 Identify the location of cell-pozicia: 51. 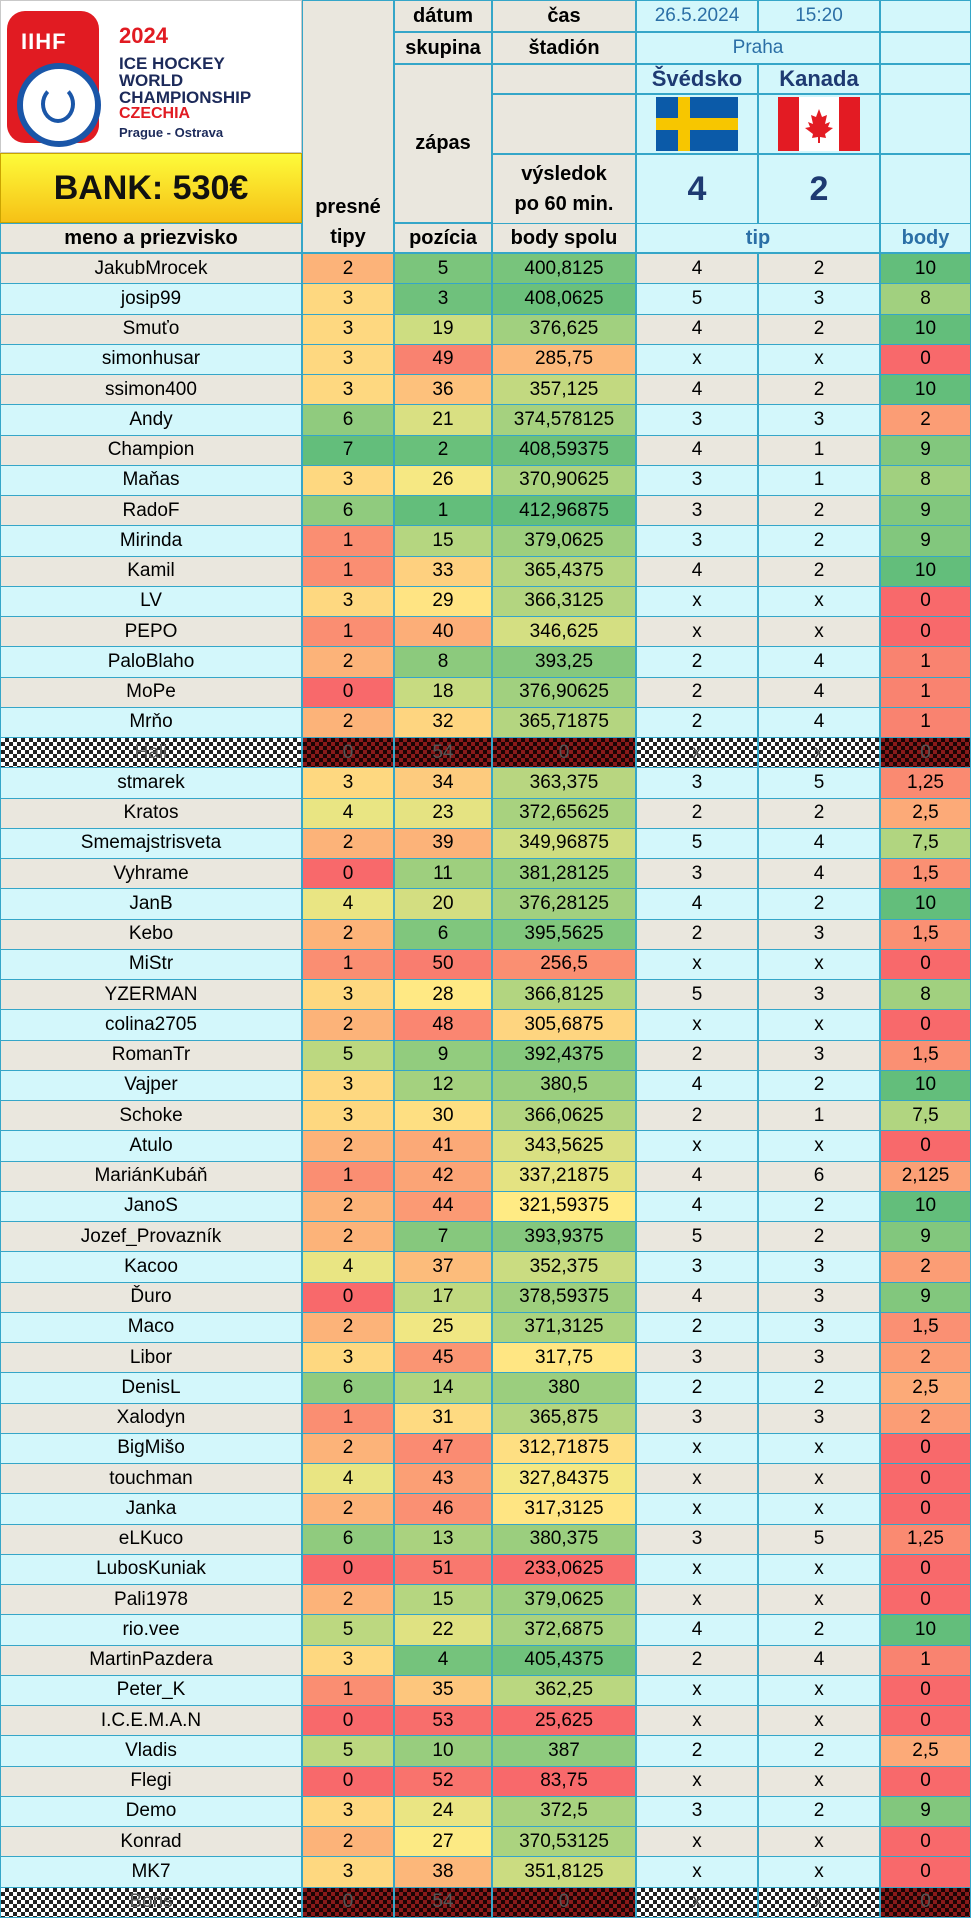
(443, 1569).